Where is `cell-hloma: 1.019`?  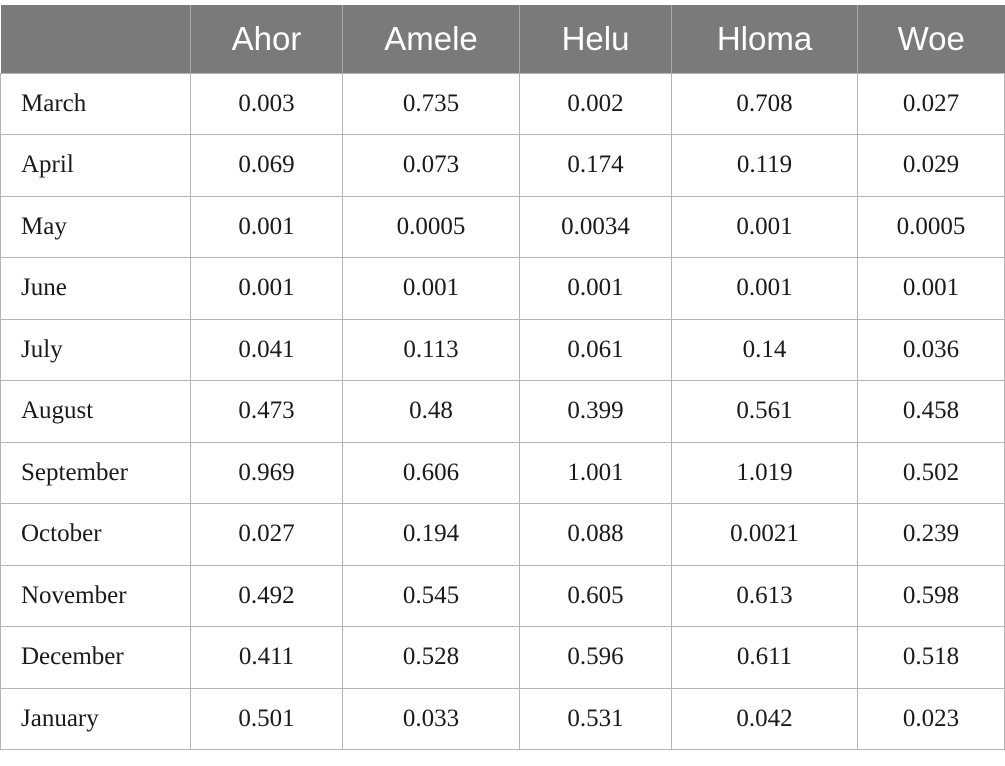
cell-hloma: 1.019 is located at coordinates (764, 472).